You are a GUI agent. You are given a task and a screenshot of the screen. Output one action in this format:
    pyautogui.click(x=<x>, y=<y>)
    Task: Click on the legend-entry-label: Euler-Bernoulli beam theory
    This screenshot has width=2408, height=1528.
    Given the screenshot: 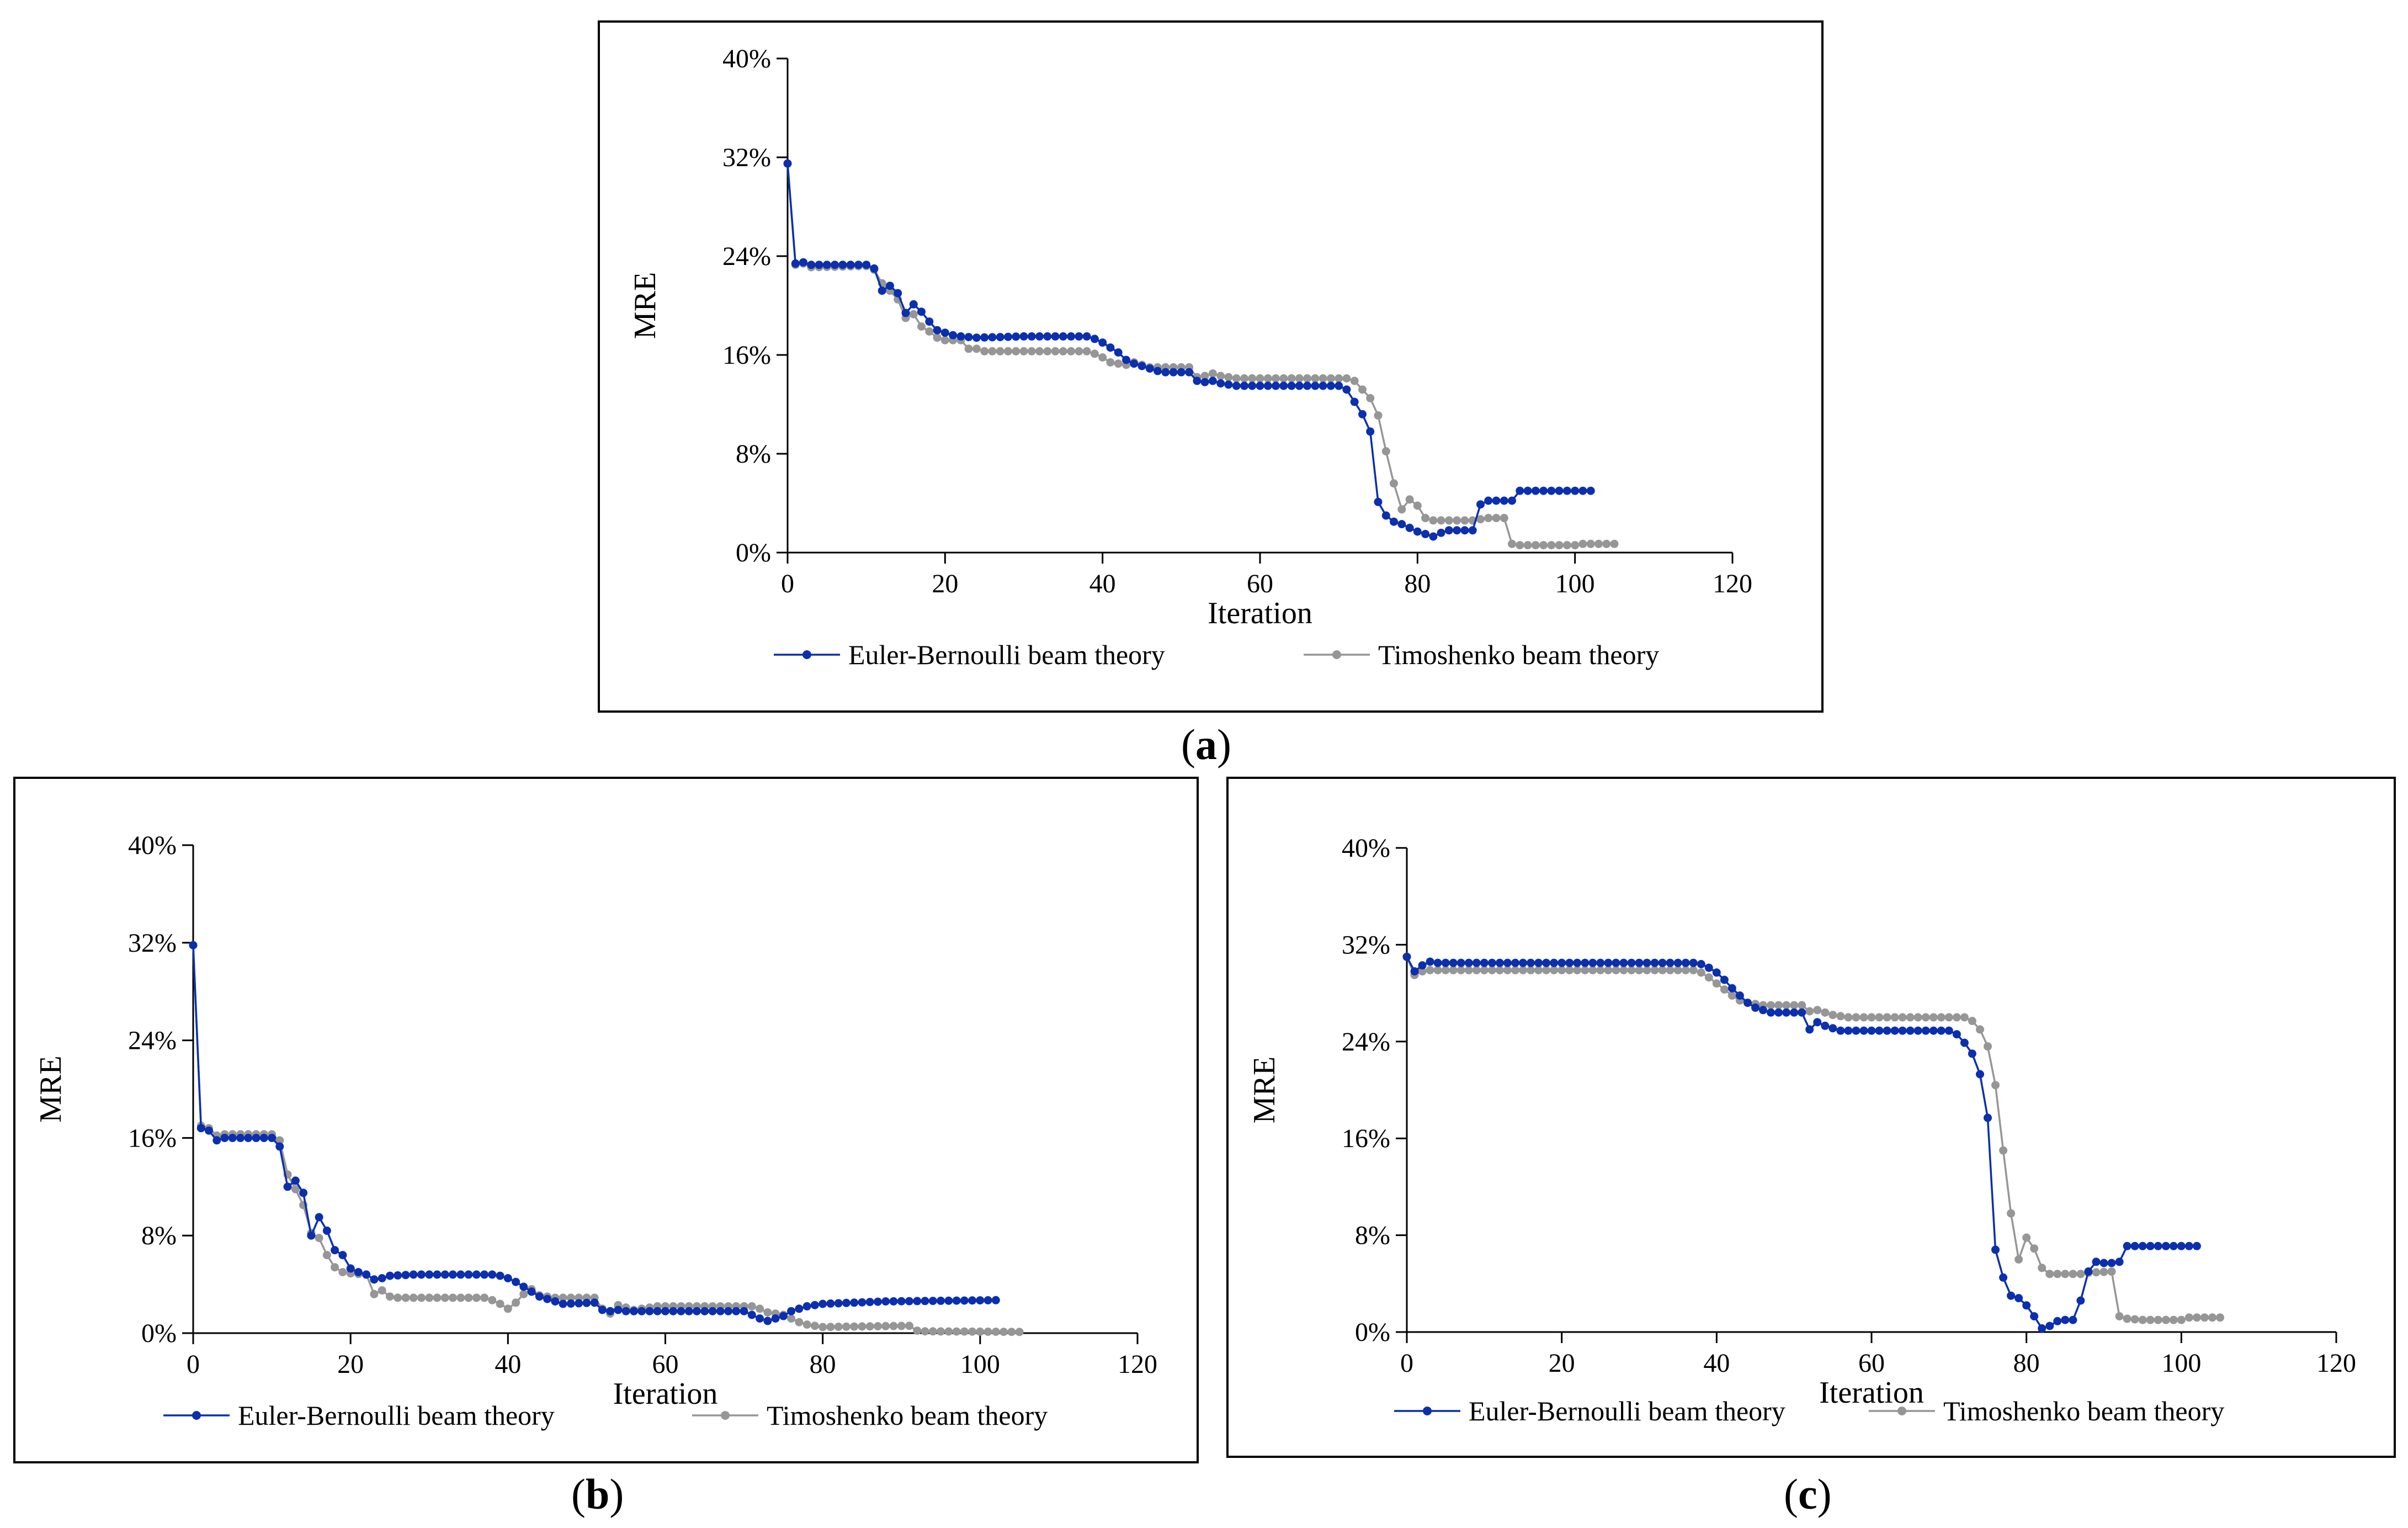 What is the action you would take?
    pyautogui.click(x=1627, y=1411)
    